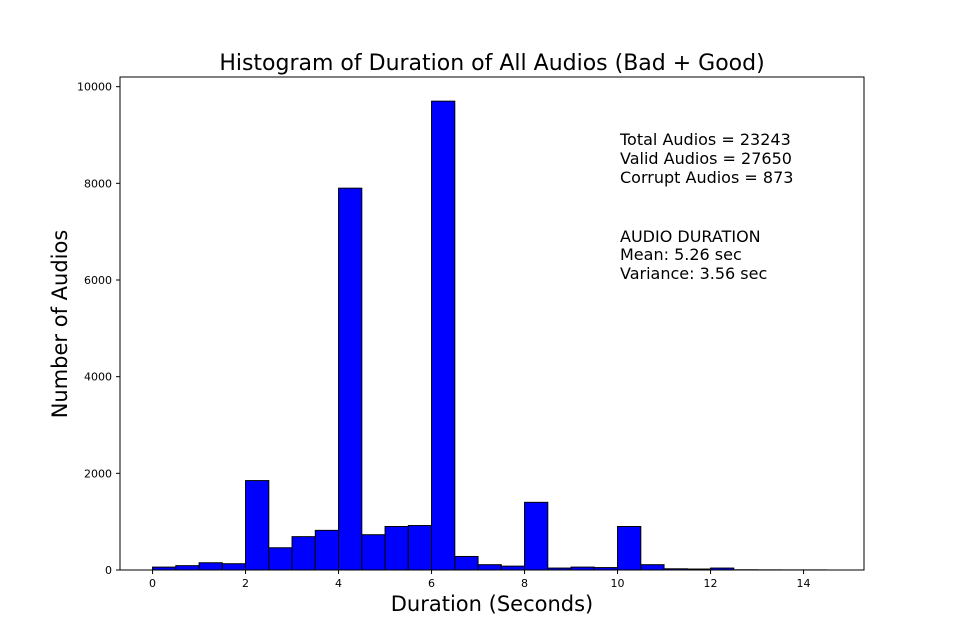 The height and width of the screenshot is (640, 960). I want to click on mean-text: Mean: 5.26 sec, so click(681, 254).